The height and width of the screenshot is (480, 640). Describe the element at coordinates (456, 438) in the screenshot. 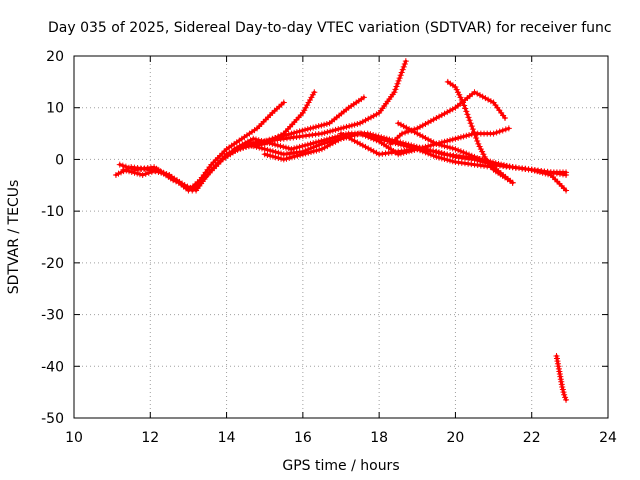

I see `x-tick-label: 20` at that location.